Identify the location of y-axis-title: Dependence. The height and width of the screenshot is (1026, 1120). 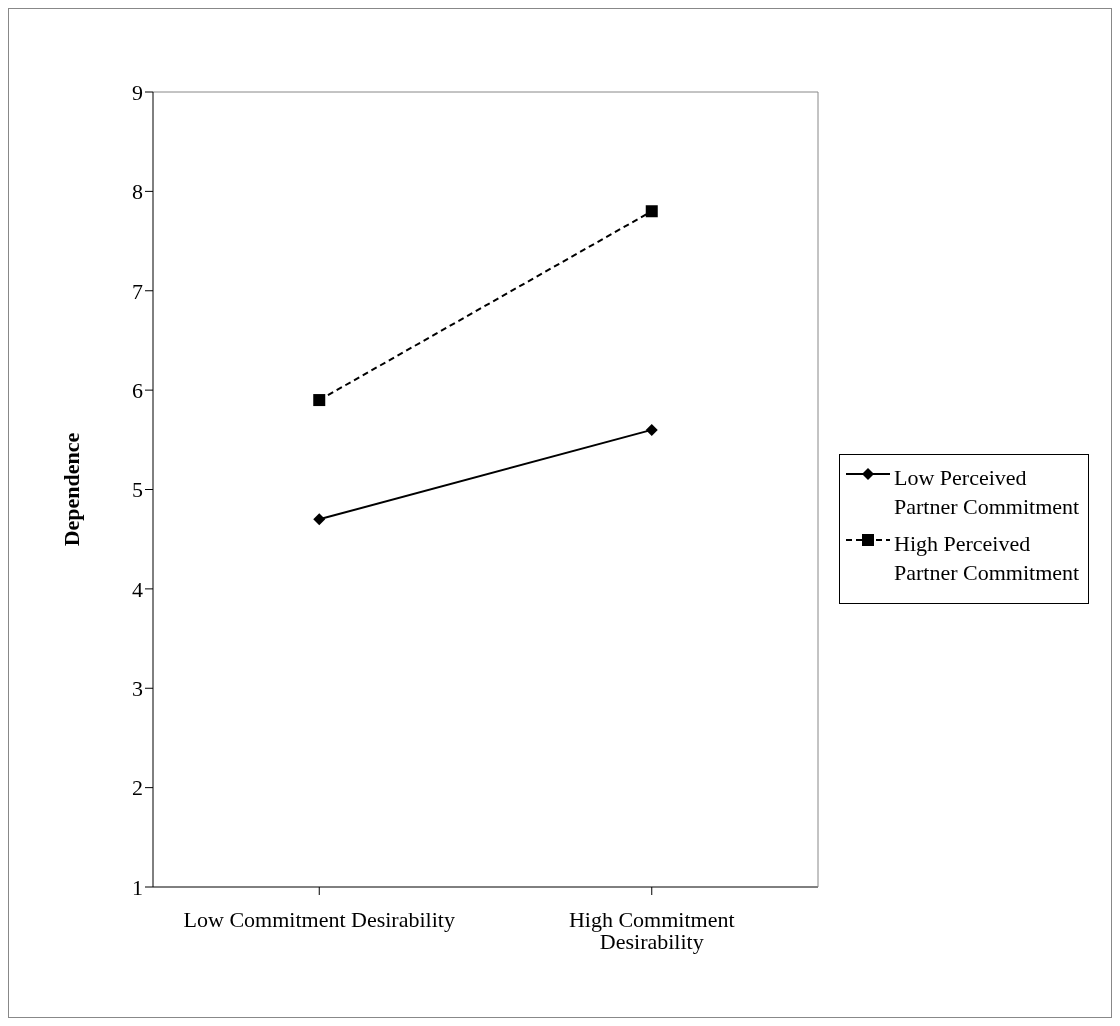
(71, 489).